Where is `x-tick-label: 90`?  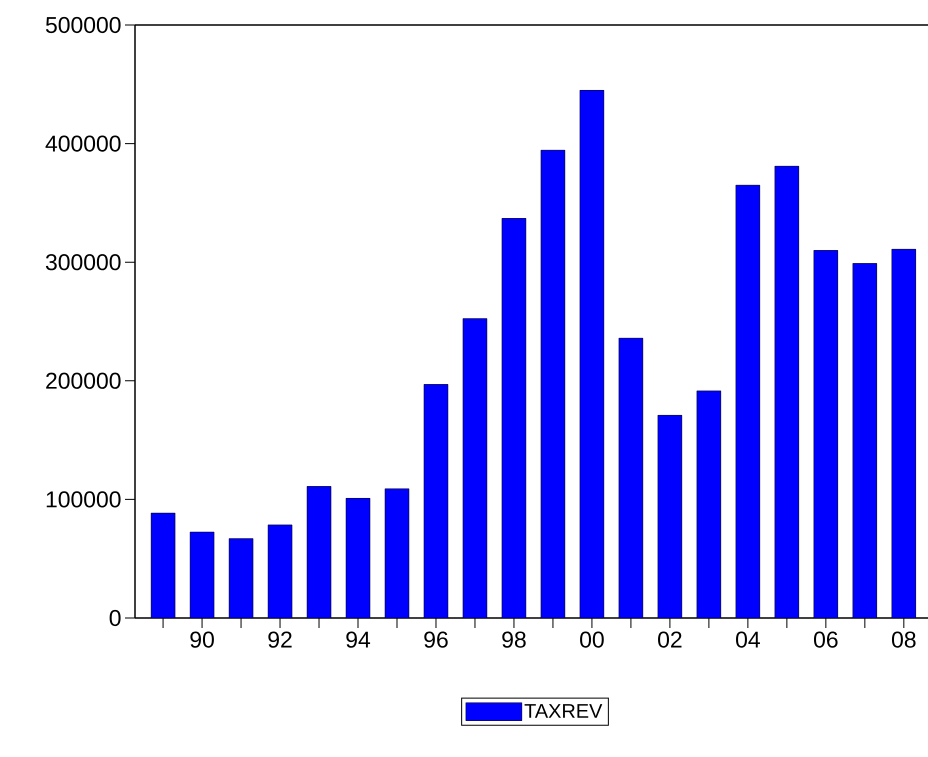
x-tick-label: 90 is located at coordinates (202, 640).